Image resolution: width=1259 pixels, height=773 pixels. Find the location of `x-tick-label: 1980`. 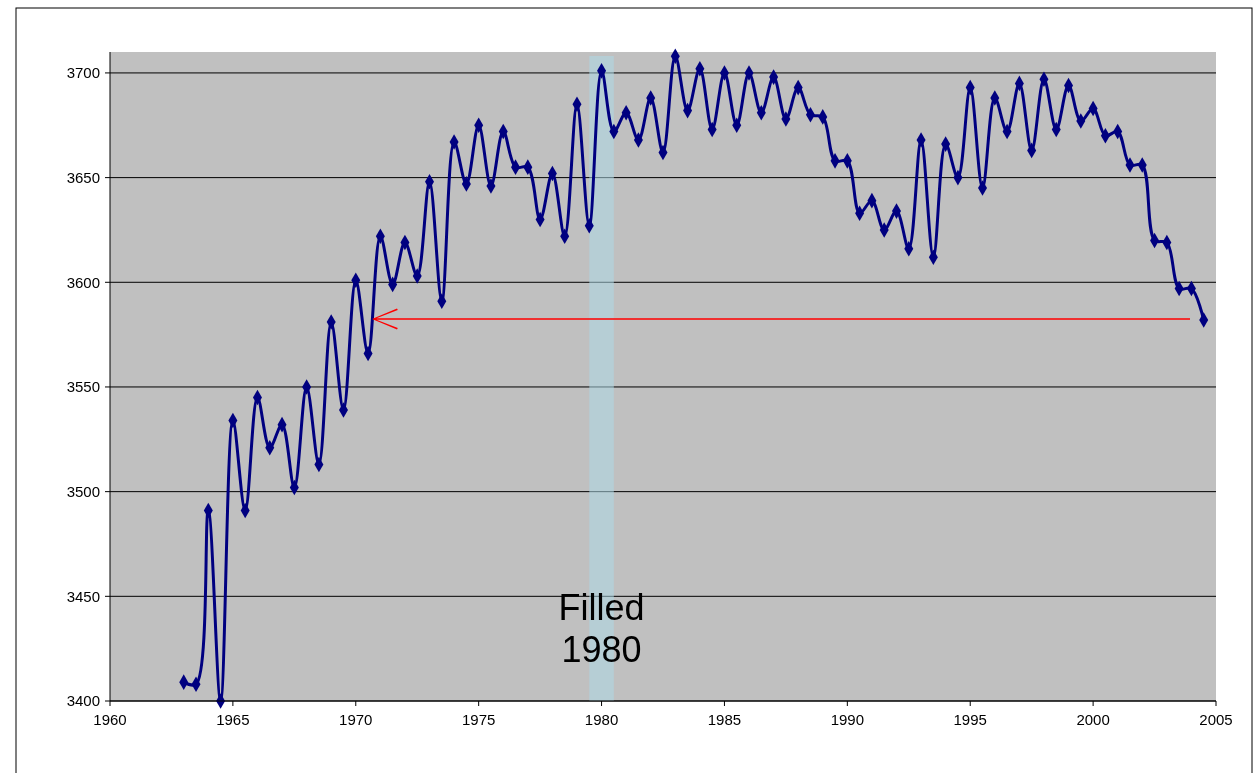

x-tick-label: 1980 is located at coordinates (601, 719).